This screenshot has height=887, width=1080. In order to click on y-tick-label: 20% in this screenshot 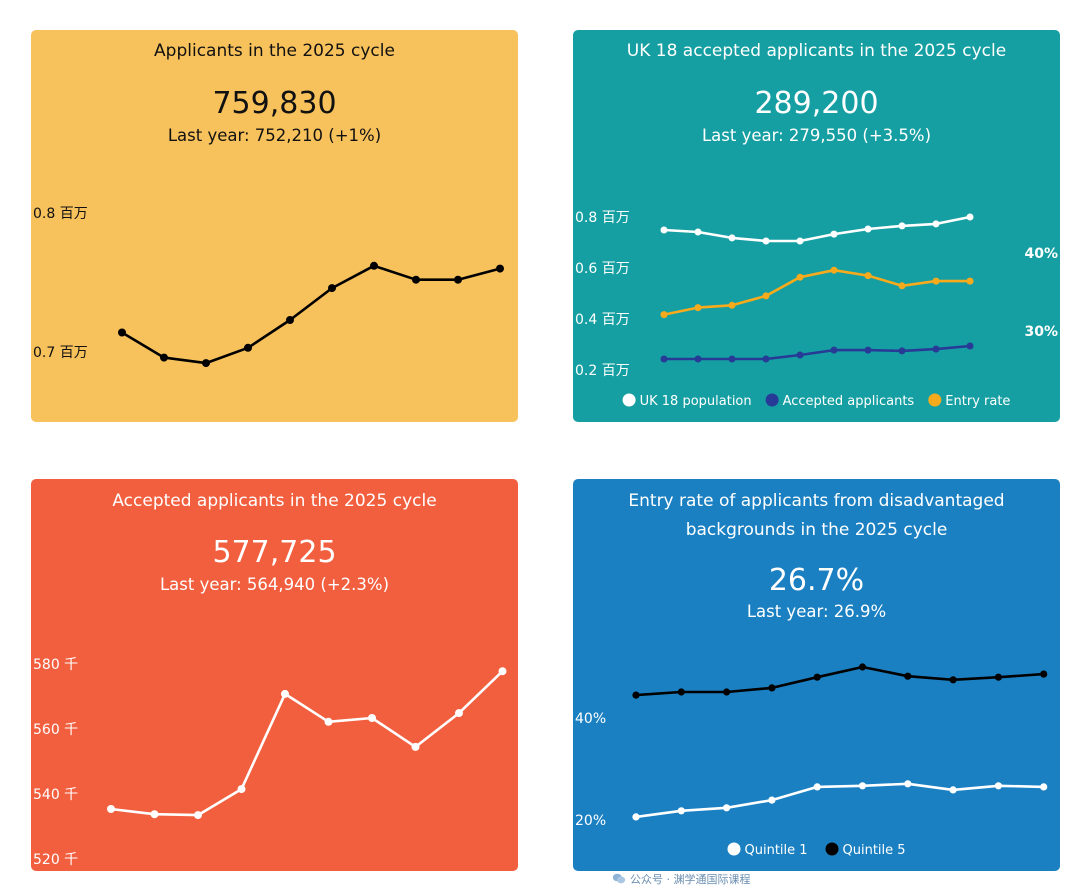, I will do `click(590, 821)`.